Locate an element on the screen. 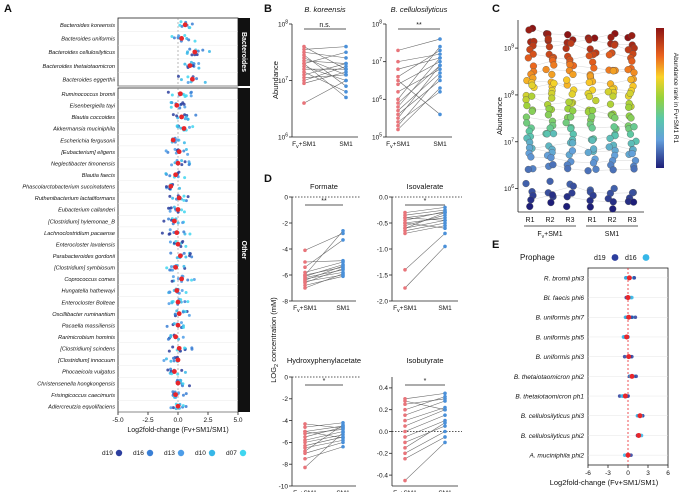 The image size is (688, 492). prophage-mean-point is located at coordinates (640, 416).